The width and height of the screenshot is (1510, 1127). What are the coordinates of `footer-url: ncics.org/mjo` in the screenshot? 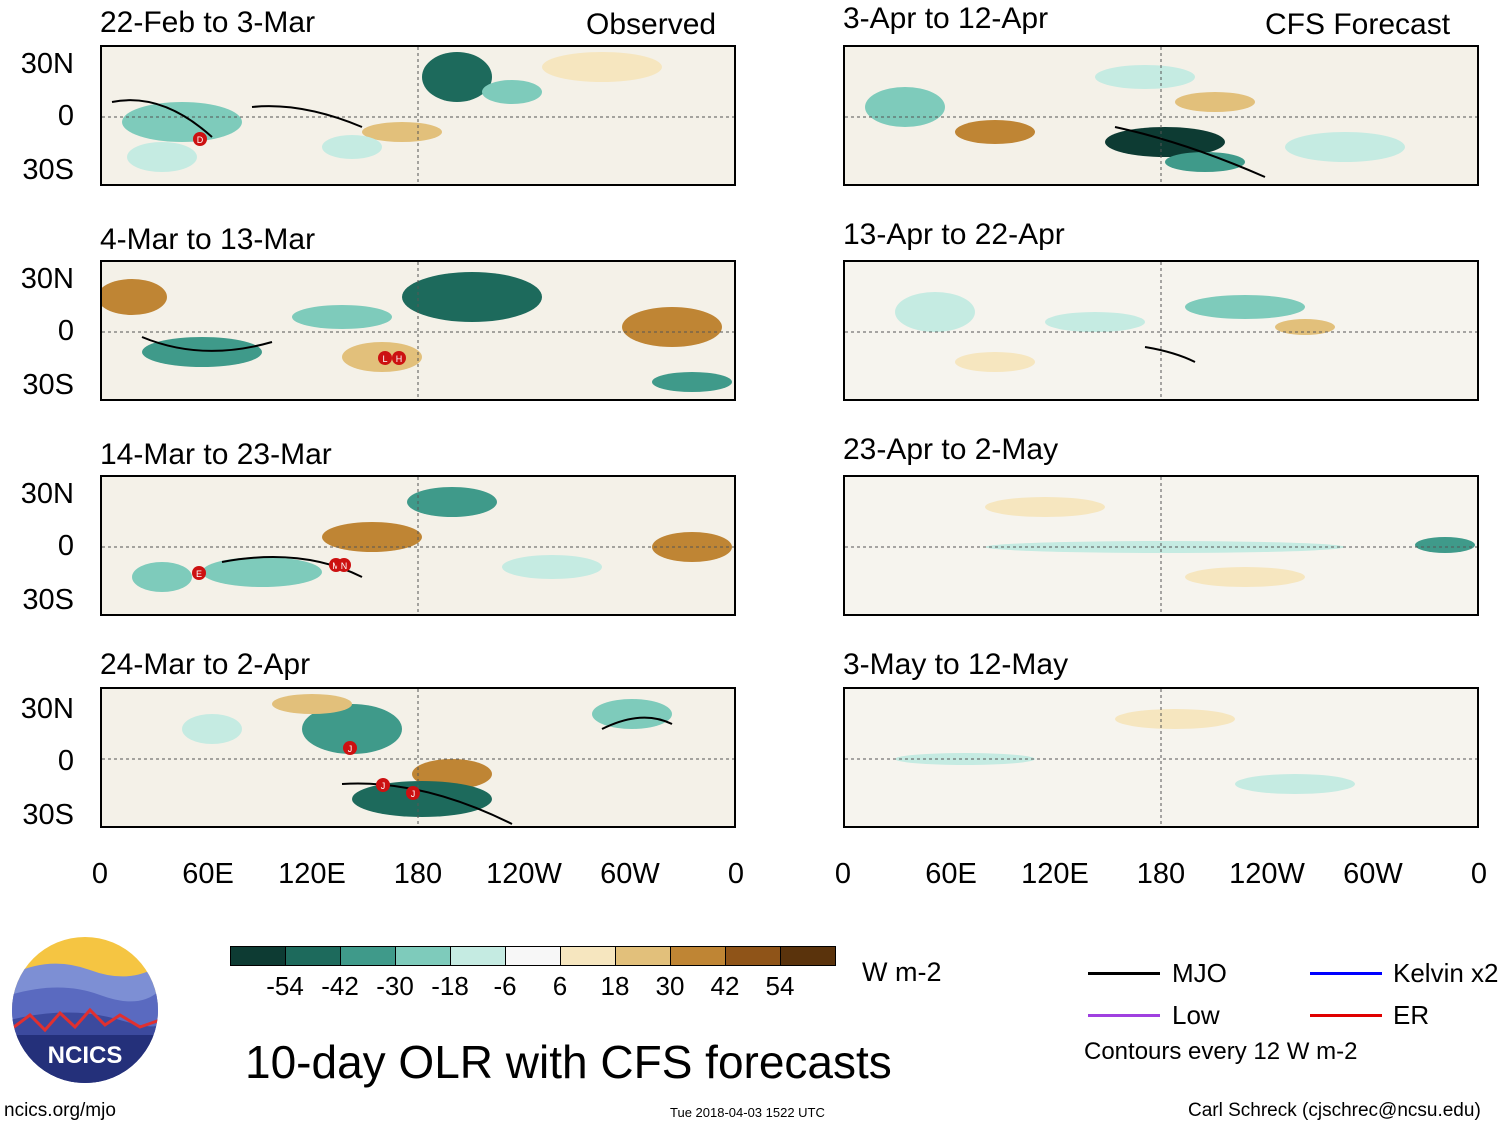 It's located at (60, 1110).